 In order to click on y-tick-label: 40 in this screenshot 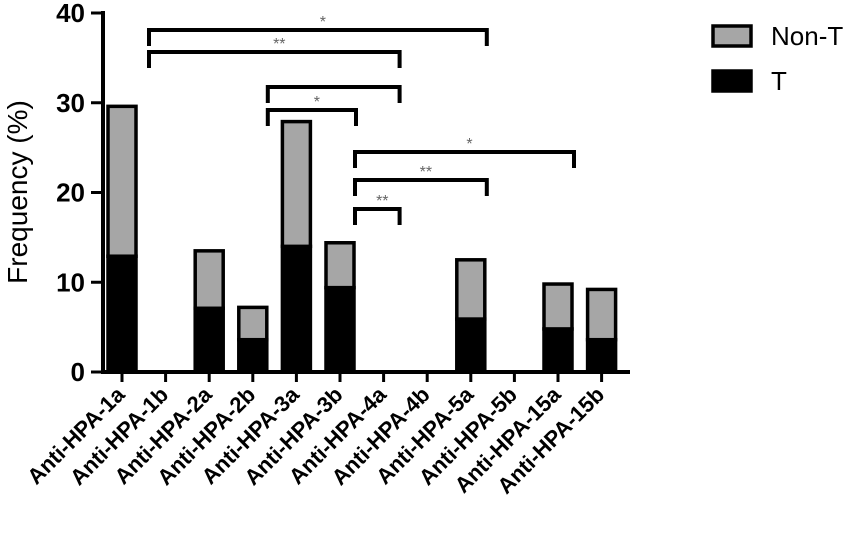, I will do `click(70, 14)`.